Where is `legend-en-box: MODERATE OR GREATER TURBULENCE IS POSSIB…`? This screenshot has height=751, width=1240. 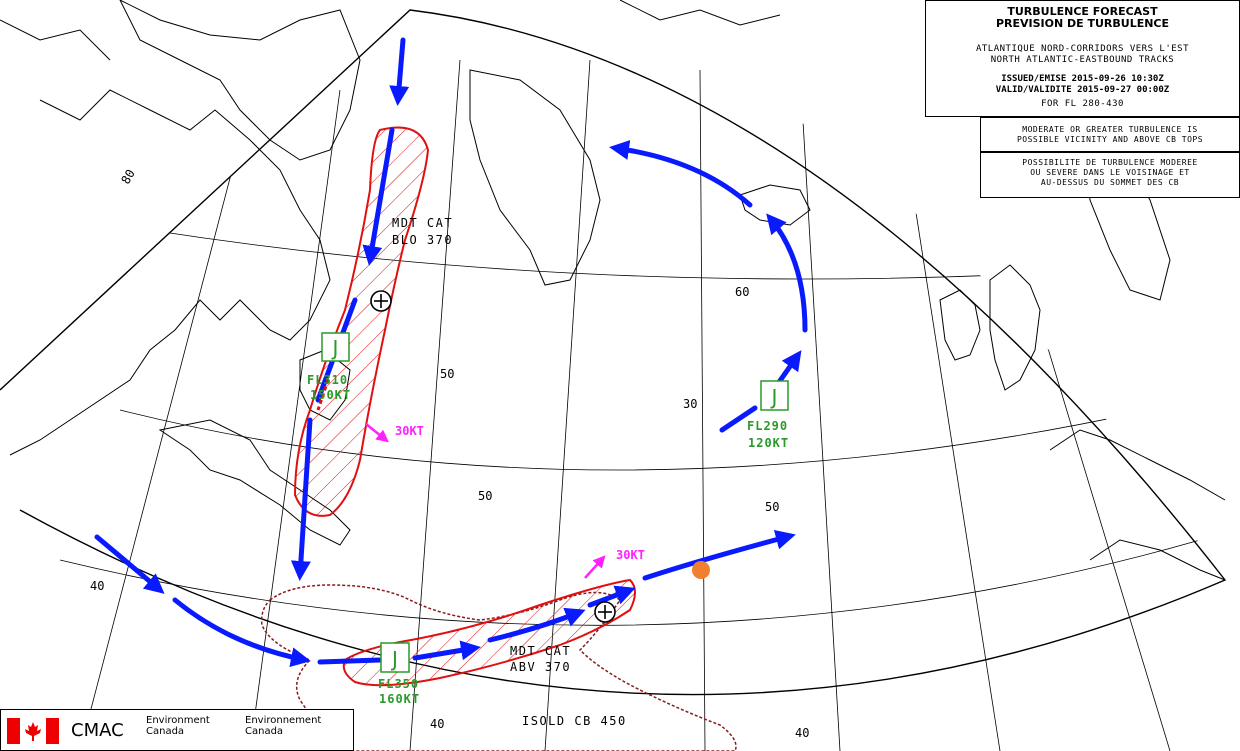 legend-en-box: MODERATE OR GREATER TURBULENCE IS POSSIB… is located at coordinates (1110, 134).